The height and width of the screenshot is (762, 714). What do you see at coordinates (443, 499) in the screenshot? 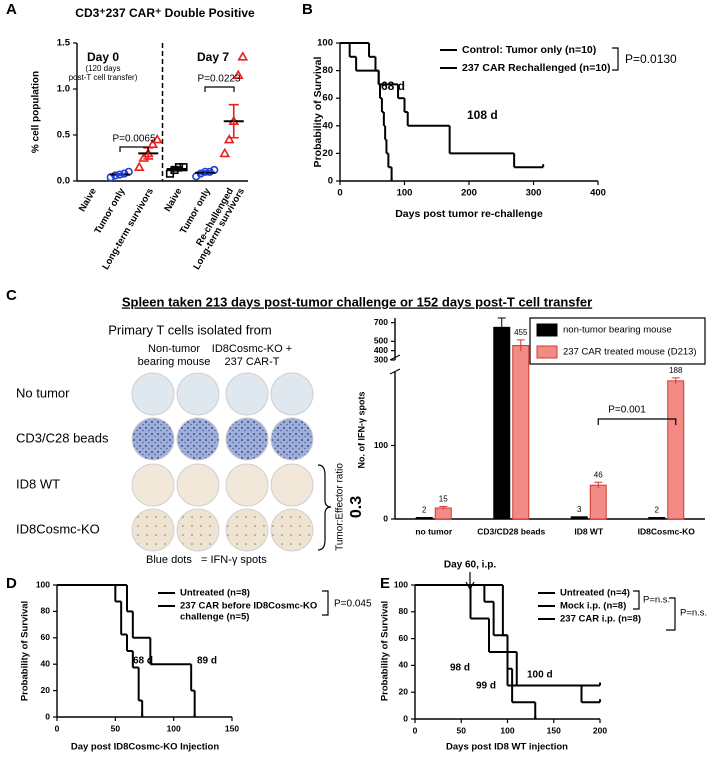
I see `value-label: 15` at bounding box center [443, 499].